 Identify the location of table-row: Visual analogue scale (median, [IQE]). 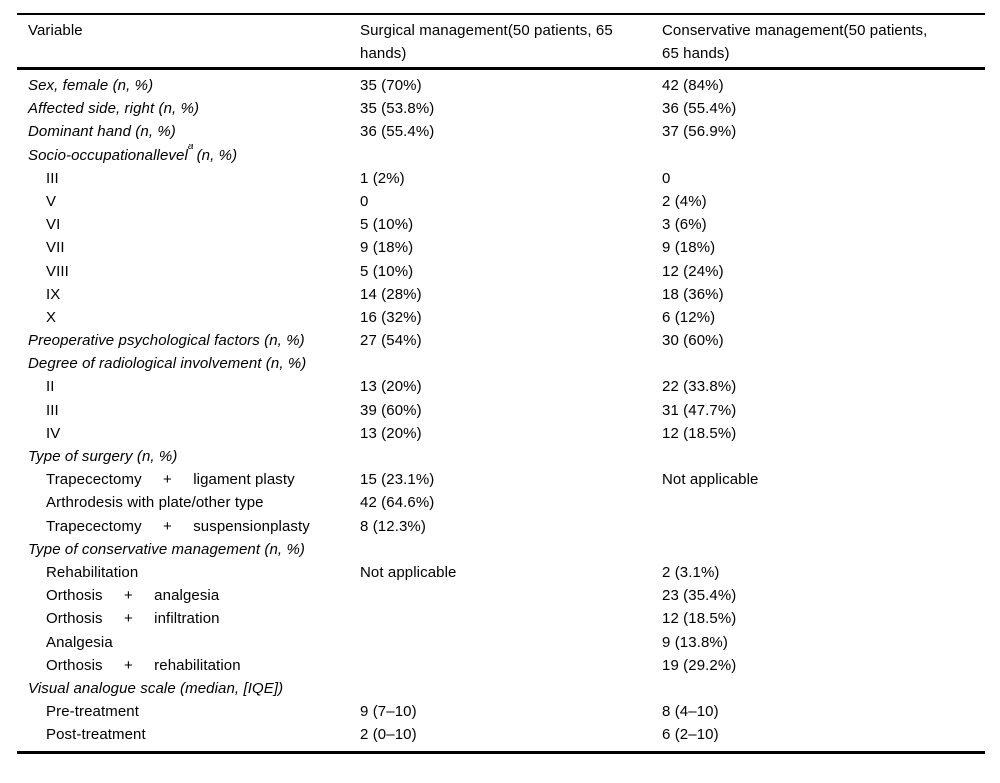
(501, 688).